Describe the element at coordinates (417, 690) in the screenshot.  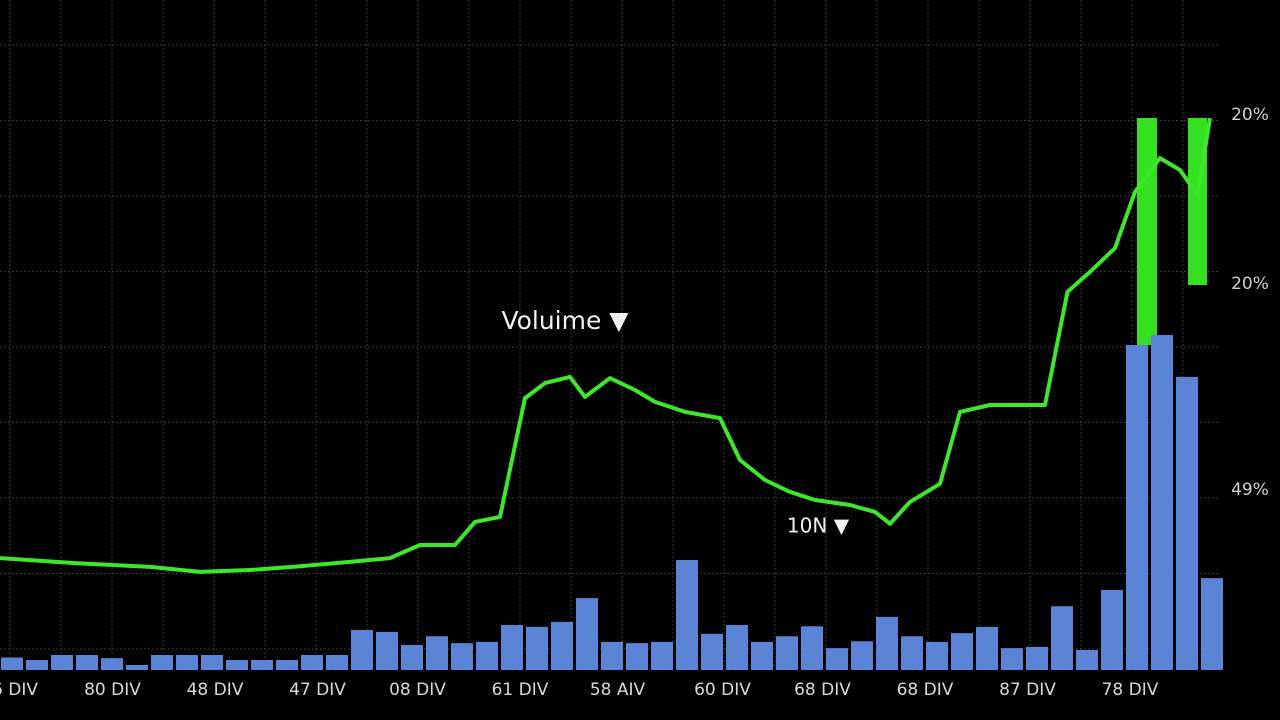
I see `x-tick-label: 08 DIV` at that location.